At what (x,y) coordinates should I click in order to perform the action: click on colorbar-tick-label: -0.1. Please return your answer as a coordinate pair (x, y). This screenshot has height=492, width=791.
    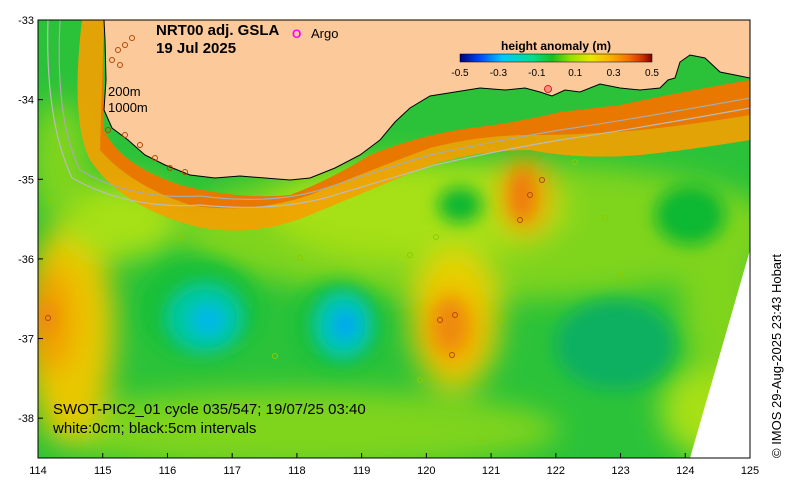
    Looking at the image, I should click on (537, 73).